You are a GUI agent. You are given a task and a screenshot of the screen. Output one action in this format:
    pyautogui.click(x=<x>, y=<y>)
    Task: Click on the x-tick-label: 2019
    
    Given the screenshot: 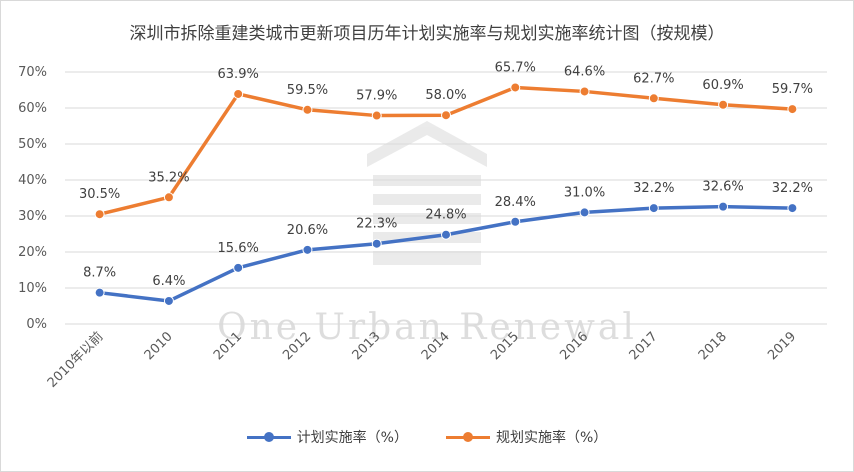 What is the action you would take?
    pyautogui.click(x=782, y=346)
    